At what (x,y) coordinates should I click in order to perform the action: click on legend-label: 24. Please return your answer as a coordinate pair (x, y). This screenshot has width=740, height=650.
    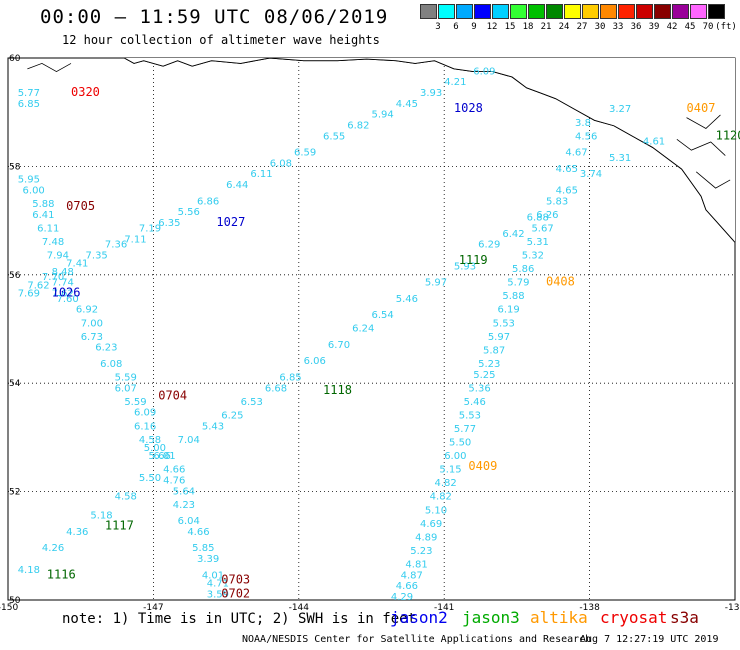
    Looking at the image, I should click on (564, 27).